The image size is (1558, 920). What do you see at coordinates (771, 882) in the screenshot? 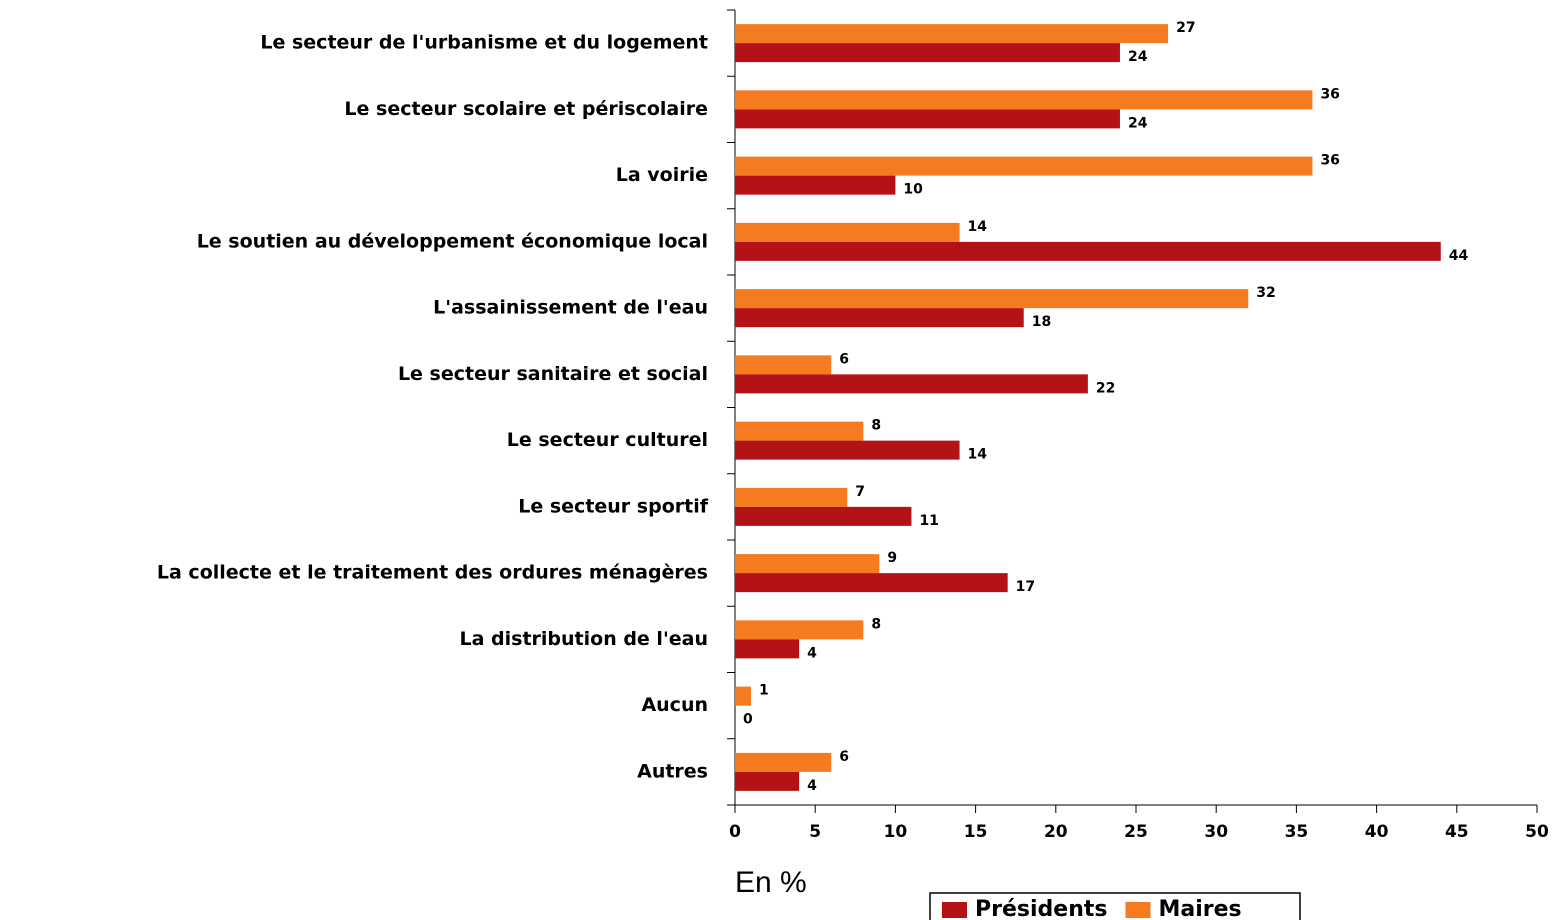
I see `x-axis-label: En %` at bounding box center [771, 882].